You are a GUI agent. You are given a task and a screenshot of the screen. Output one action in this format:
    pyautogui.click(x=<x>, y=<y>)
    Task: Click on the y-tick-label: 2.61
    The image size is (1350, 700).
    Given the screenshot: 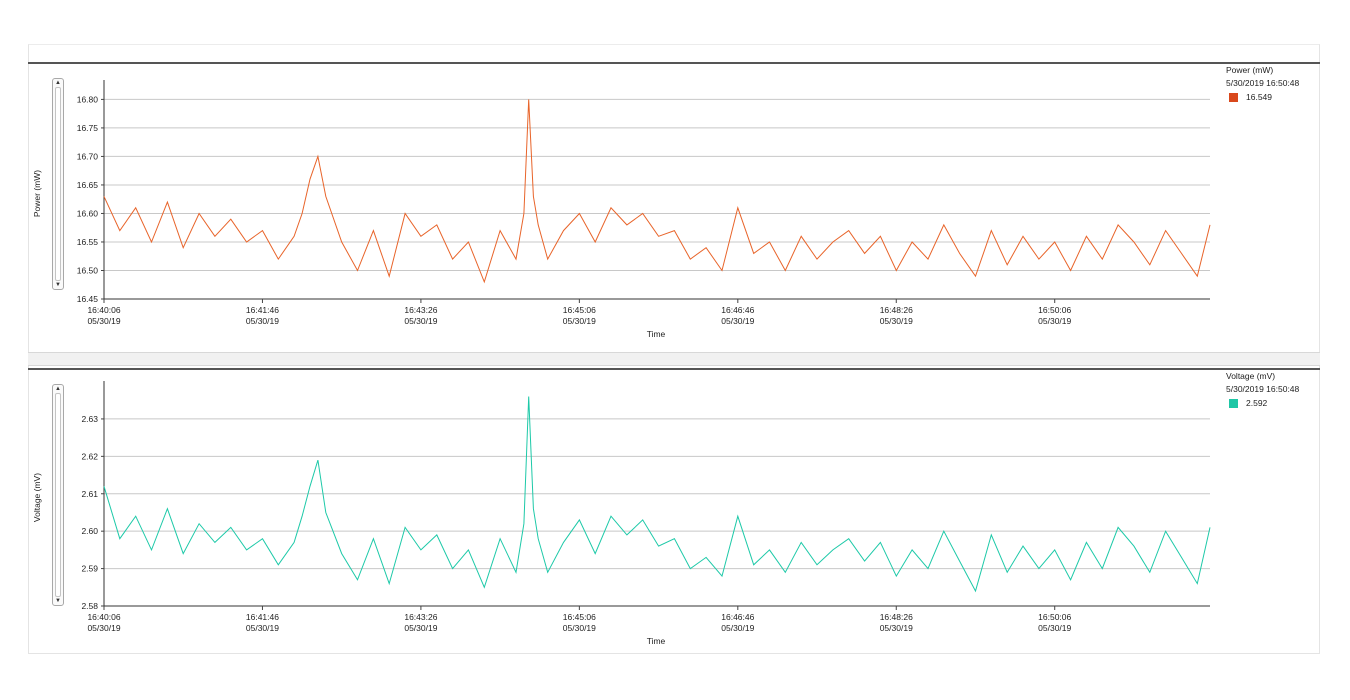 What is the action you would take?
    pyautogui.click(x=89, y=494)
    